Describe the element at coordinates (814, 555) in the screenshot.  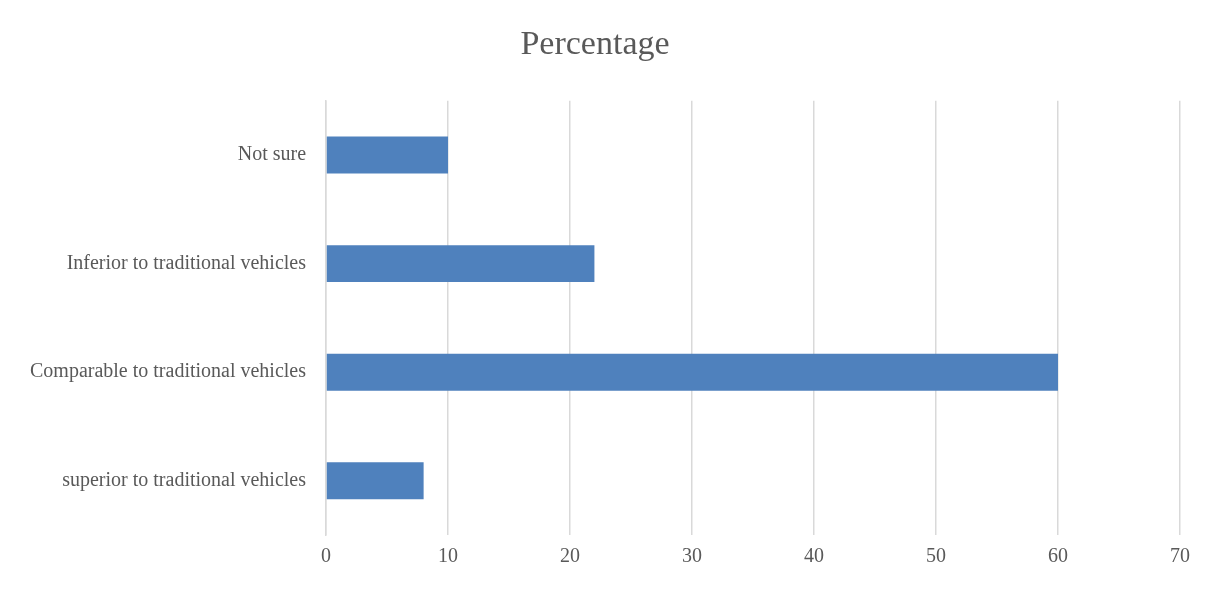
I see `x-tick-label: 40` at that location.